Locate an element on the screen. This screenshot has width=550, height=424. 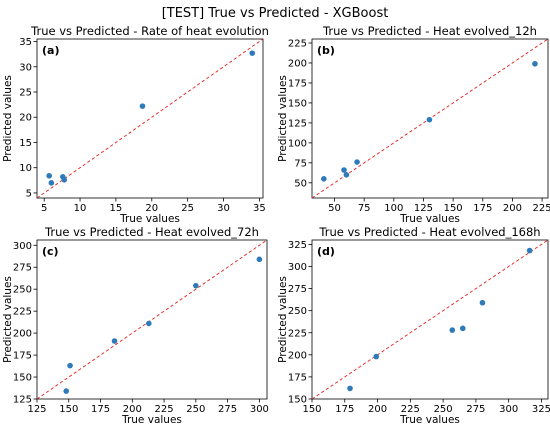
panel-a-xtick-label: 10 is located at coordinates (80, 208).